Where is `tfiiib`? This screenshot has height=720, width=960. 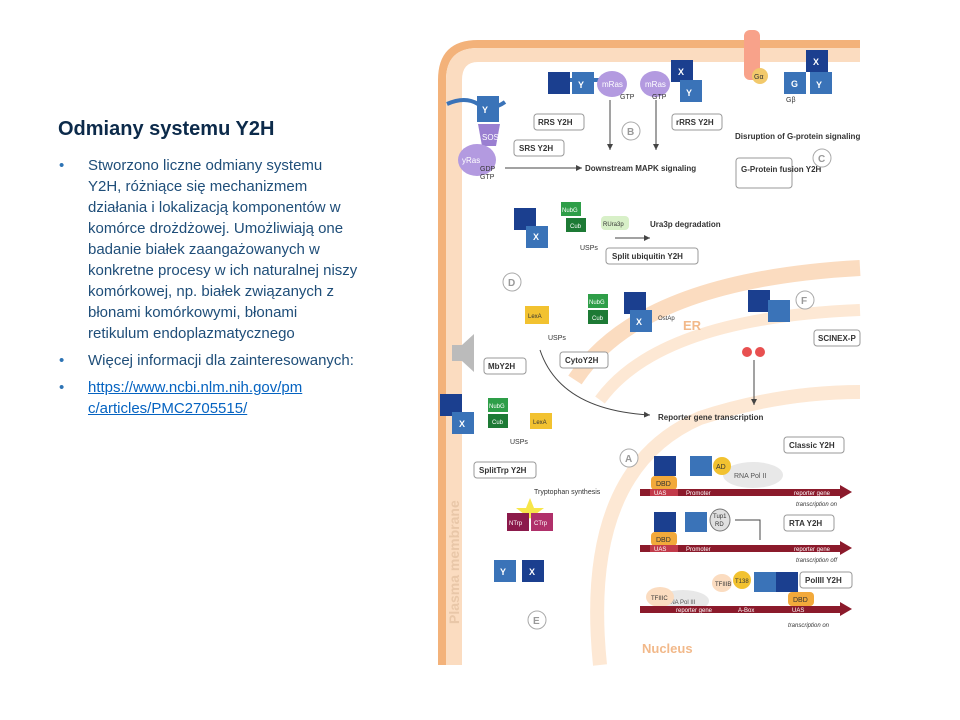 tfiiib is located at coordinates (722, 583).